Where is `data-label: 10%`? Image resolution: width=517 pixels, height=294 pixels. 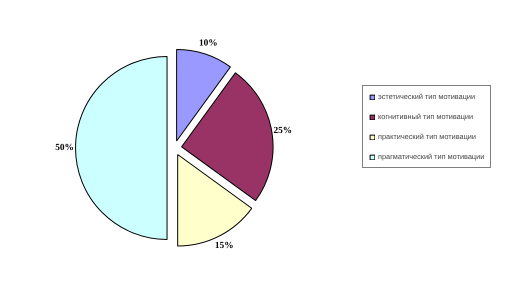 data-label: 10% is located at coordinates (208, 43).